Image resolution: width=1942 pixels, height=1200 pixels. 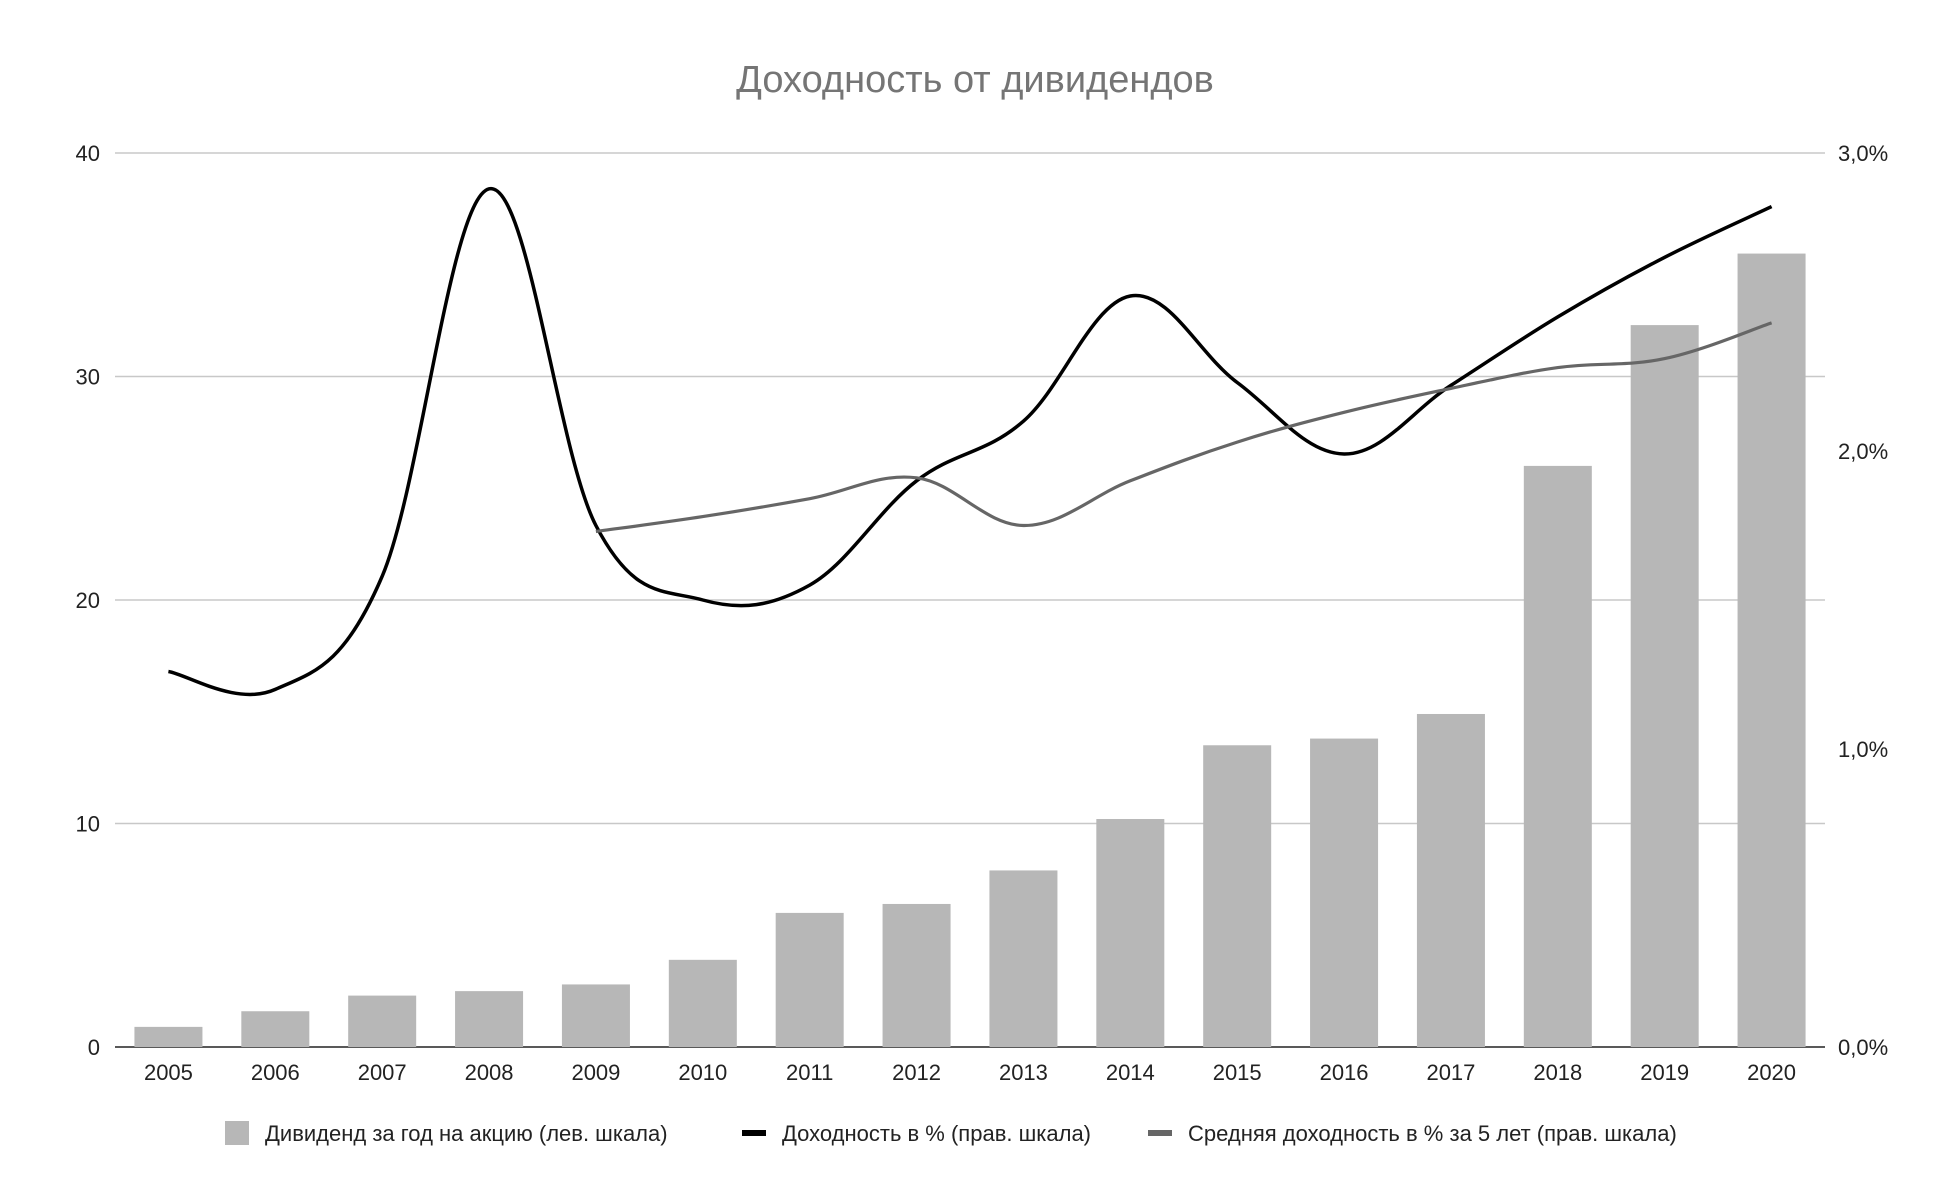 What do you see at coordinates (936, 1133) in the screenshot?
I see `legend-label: Доходность в % (прав. шкала)` at bounding box center [936, 1133].